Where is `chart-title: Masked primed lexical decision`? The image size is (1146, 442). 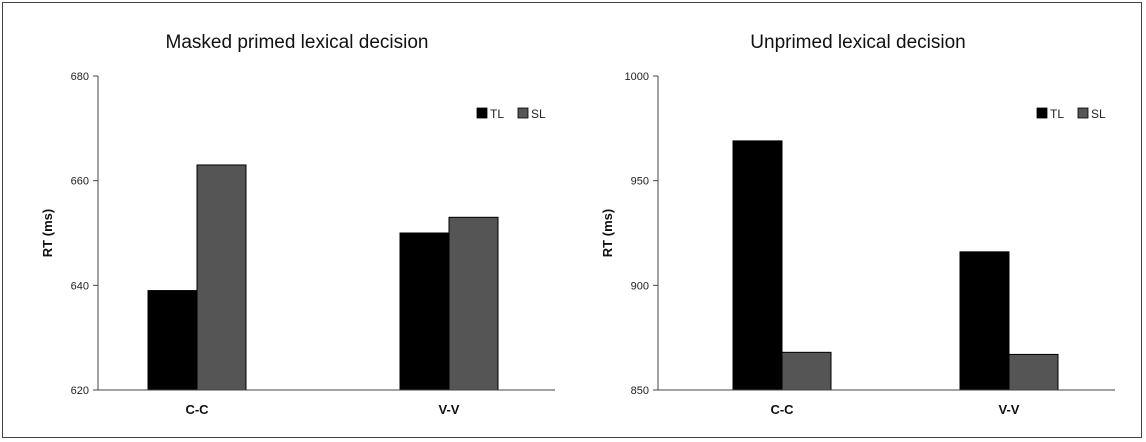
chart-title: Masked primed lexical decision is located at coordinates (297, 42).